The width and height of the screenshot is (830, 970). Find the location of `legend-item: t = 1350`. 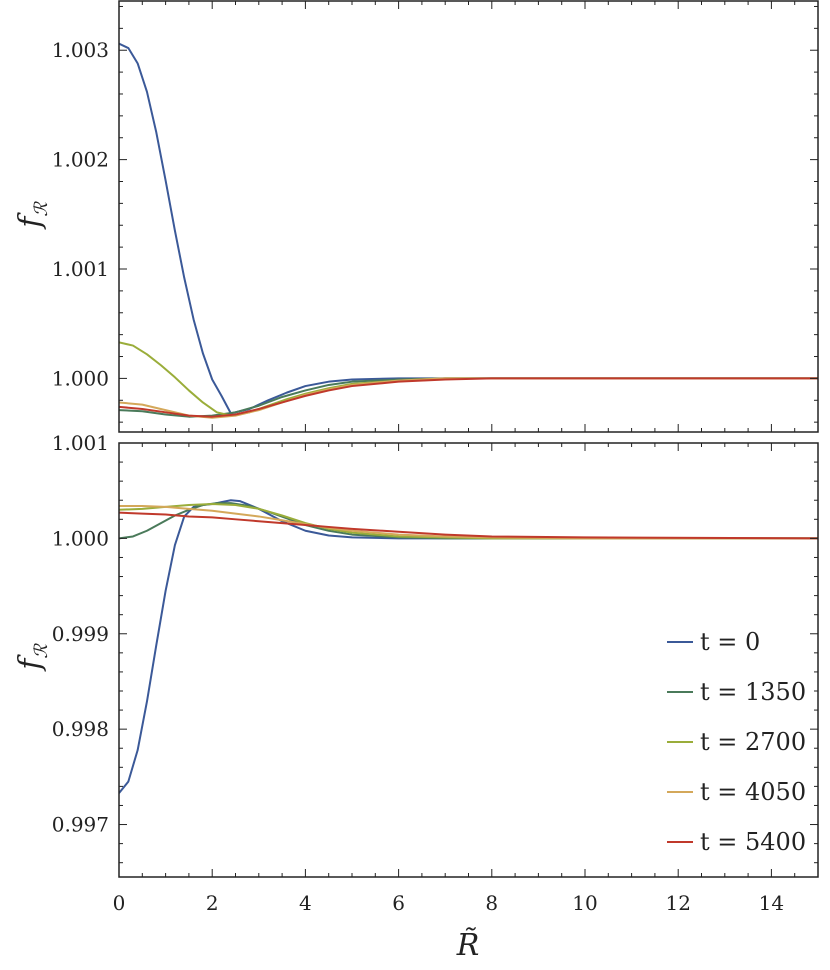

legend-item: t = 1350 is located at coordinates (736, 692).